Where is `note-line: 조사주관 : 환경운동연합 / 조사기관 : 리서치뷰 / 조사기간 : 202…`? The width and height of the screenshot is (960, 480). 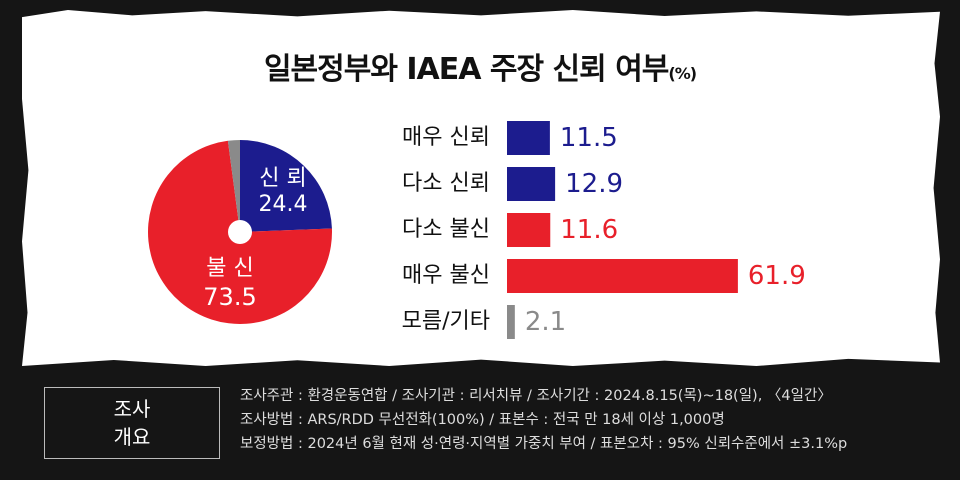
note-line: 조사주관 : 환경운동연합 / 조사기관 : 리서치뷰 / 조사기간 : 202… is located at coordinates (536, 396).